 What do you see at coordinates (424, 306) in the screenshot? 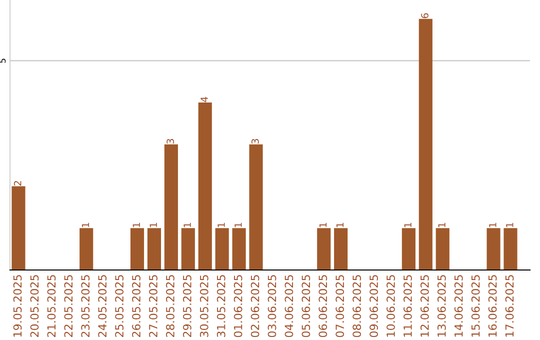
I see `x-tick-label: 12.06.2025` at bounding box center [424, 306].